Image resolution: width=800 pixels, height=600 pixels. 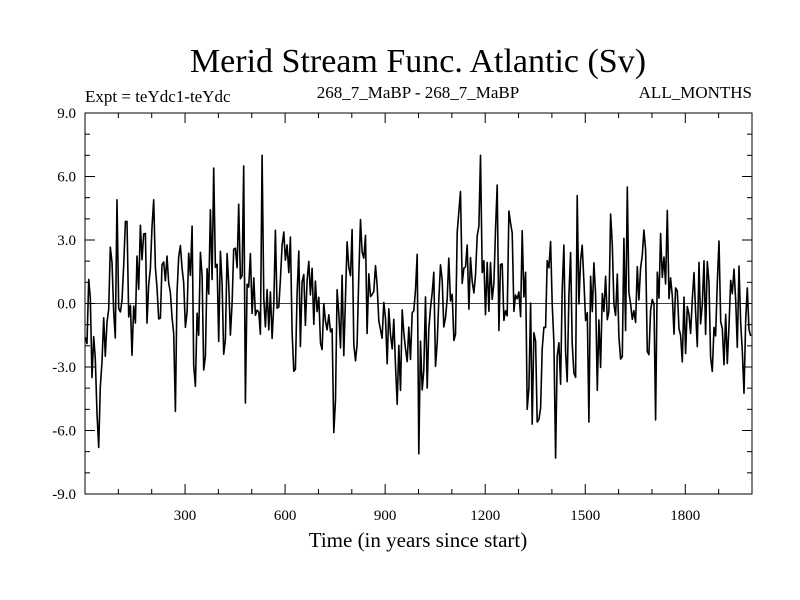 I want to click on y-tick-label: 9.0, so click(x=66, y=114).